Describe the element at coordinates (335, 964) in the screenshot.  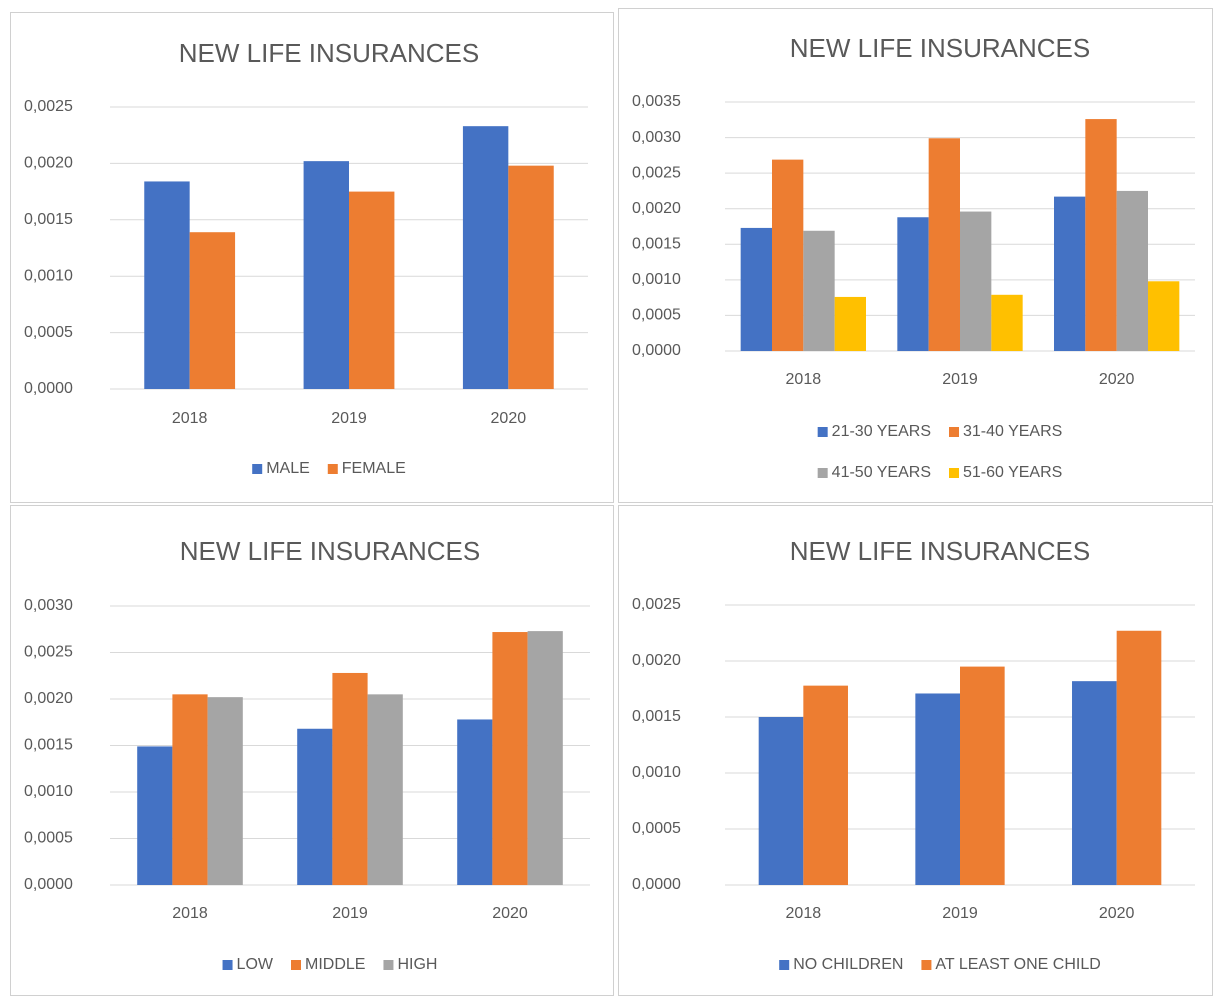
I see `legend-label: MIDDLE` at that location.